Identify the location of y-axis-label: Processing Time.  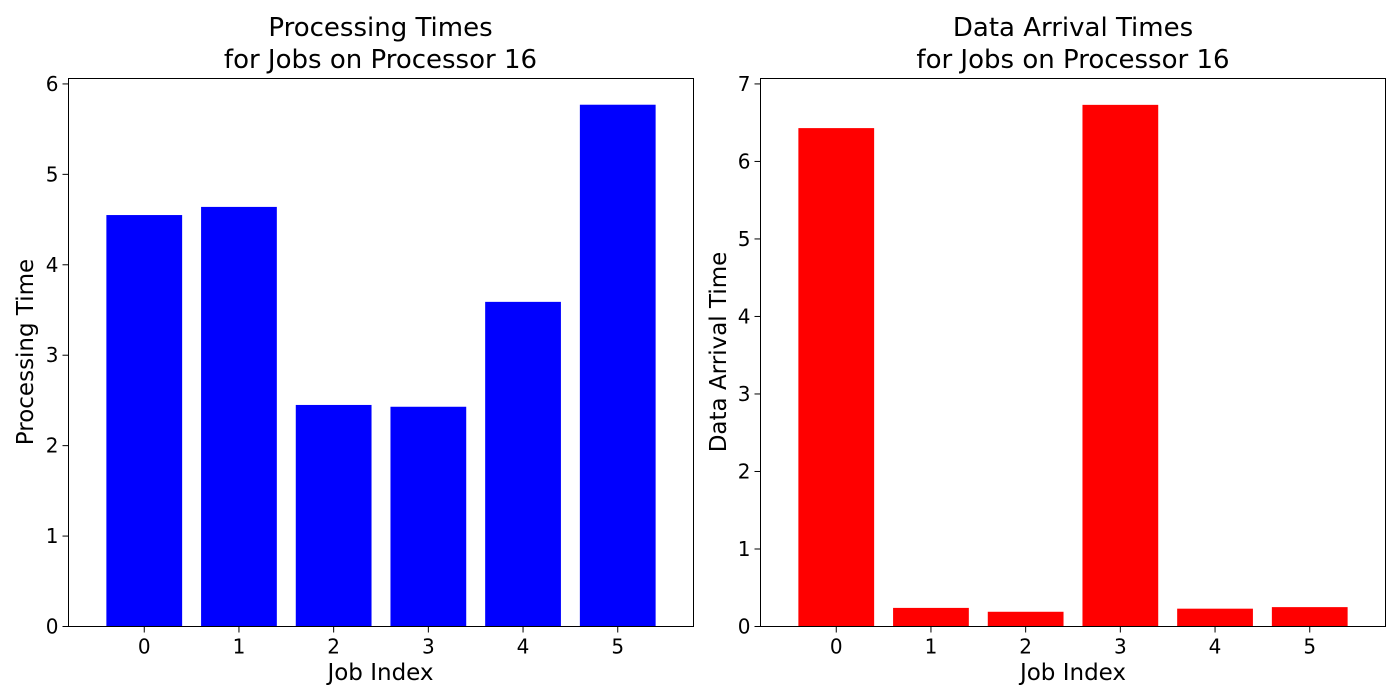
(26, 352).